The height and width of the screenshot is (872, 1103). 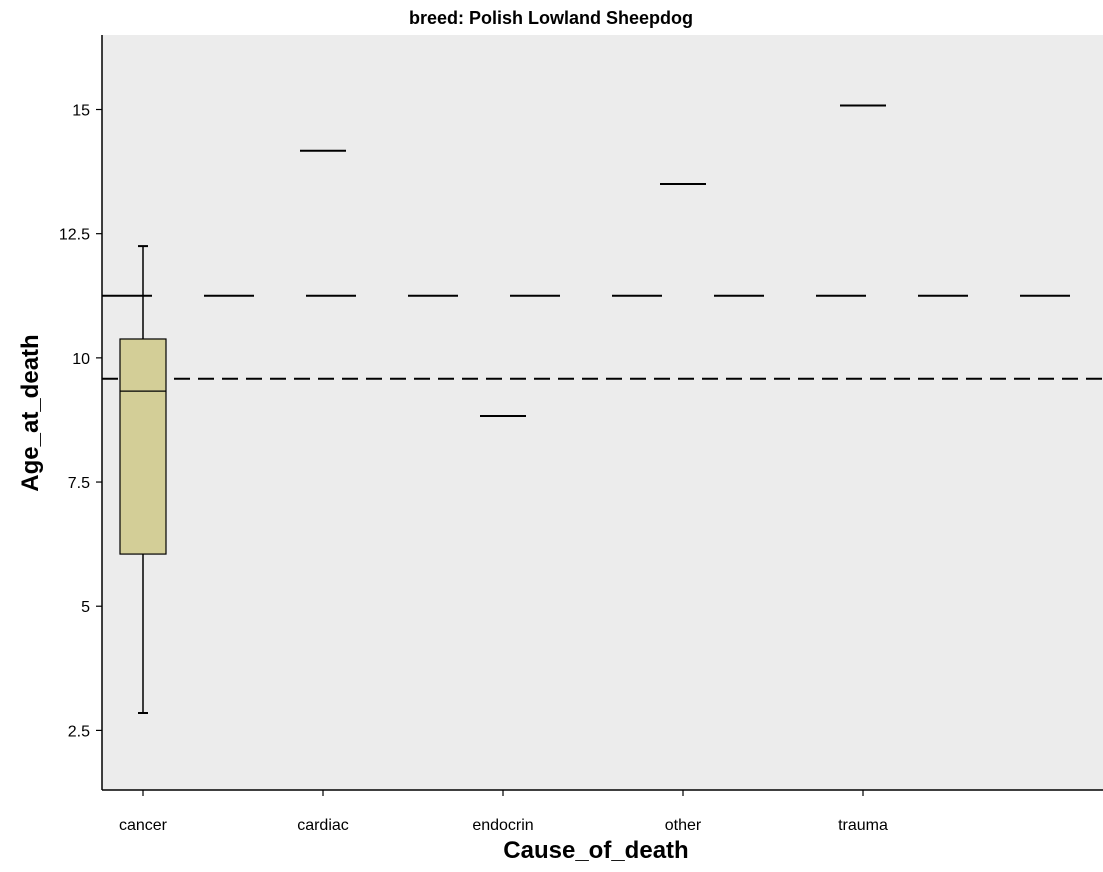 What do you see at coordinates (863, 825) in the screenshot?
I see `x-tick-label: trauma` at bounding box center [863, 825].